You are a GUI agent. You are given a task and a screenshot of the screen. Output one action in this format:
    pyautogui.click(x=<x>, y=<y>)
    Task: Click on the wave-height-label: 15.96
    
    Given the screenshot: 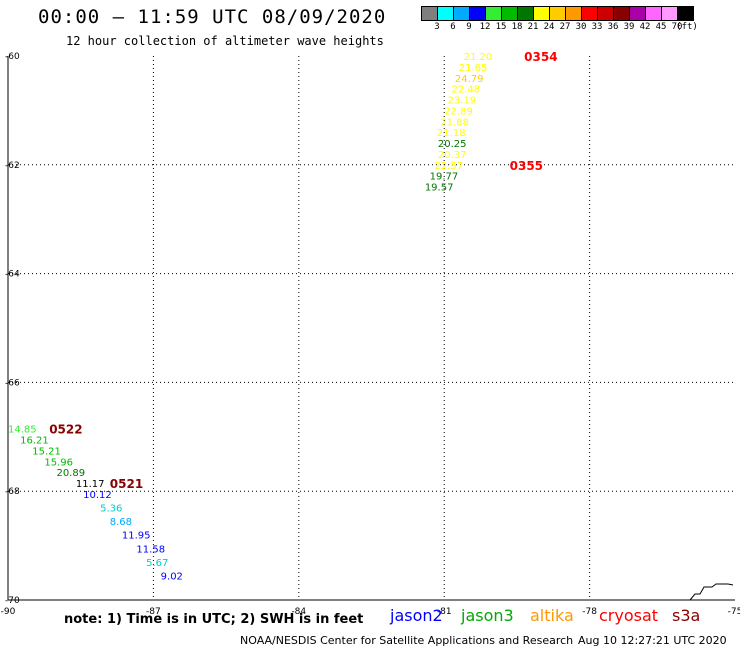 What is the action you would take?
    pyautogui.click(x=58, y=462)
    